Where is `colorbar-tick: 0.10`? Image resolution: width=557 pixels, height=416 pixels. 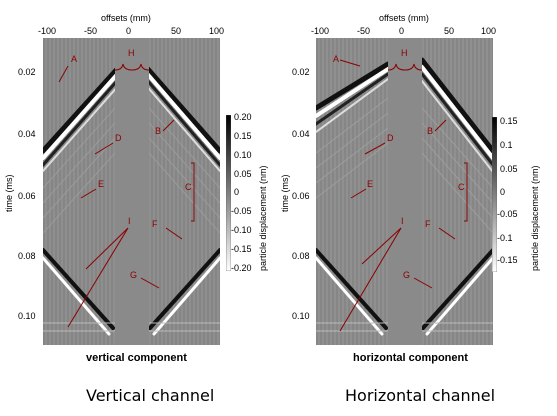 colorbar-tick: 0.10 is located at coordinates (243, 155).